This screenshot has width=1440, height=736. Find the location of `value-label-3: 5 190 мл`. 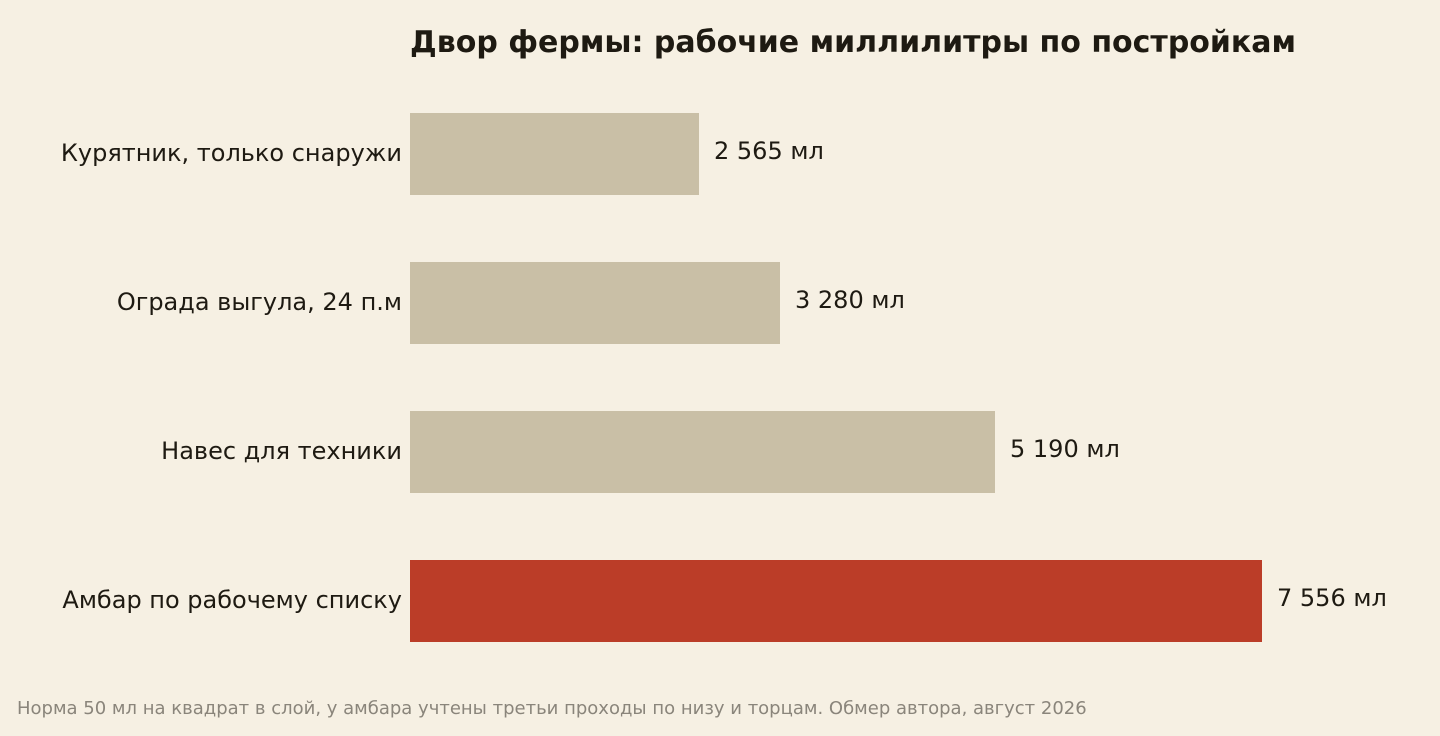

value-label-3: 5 190 мл is located at coordinates (1065, 449).